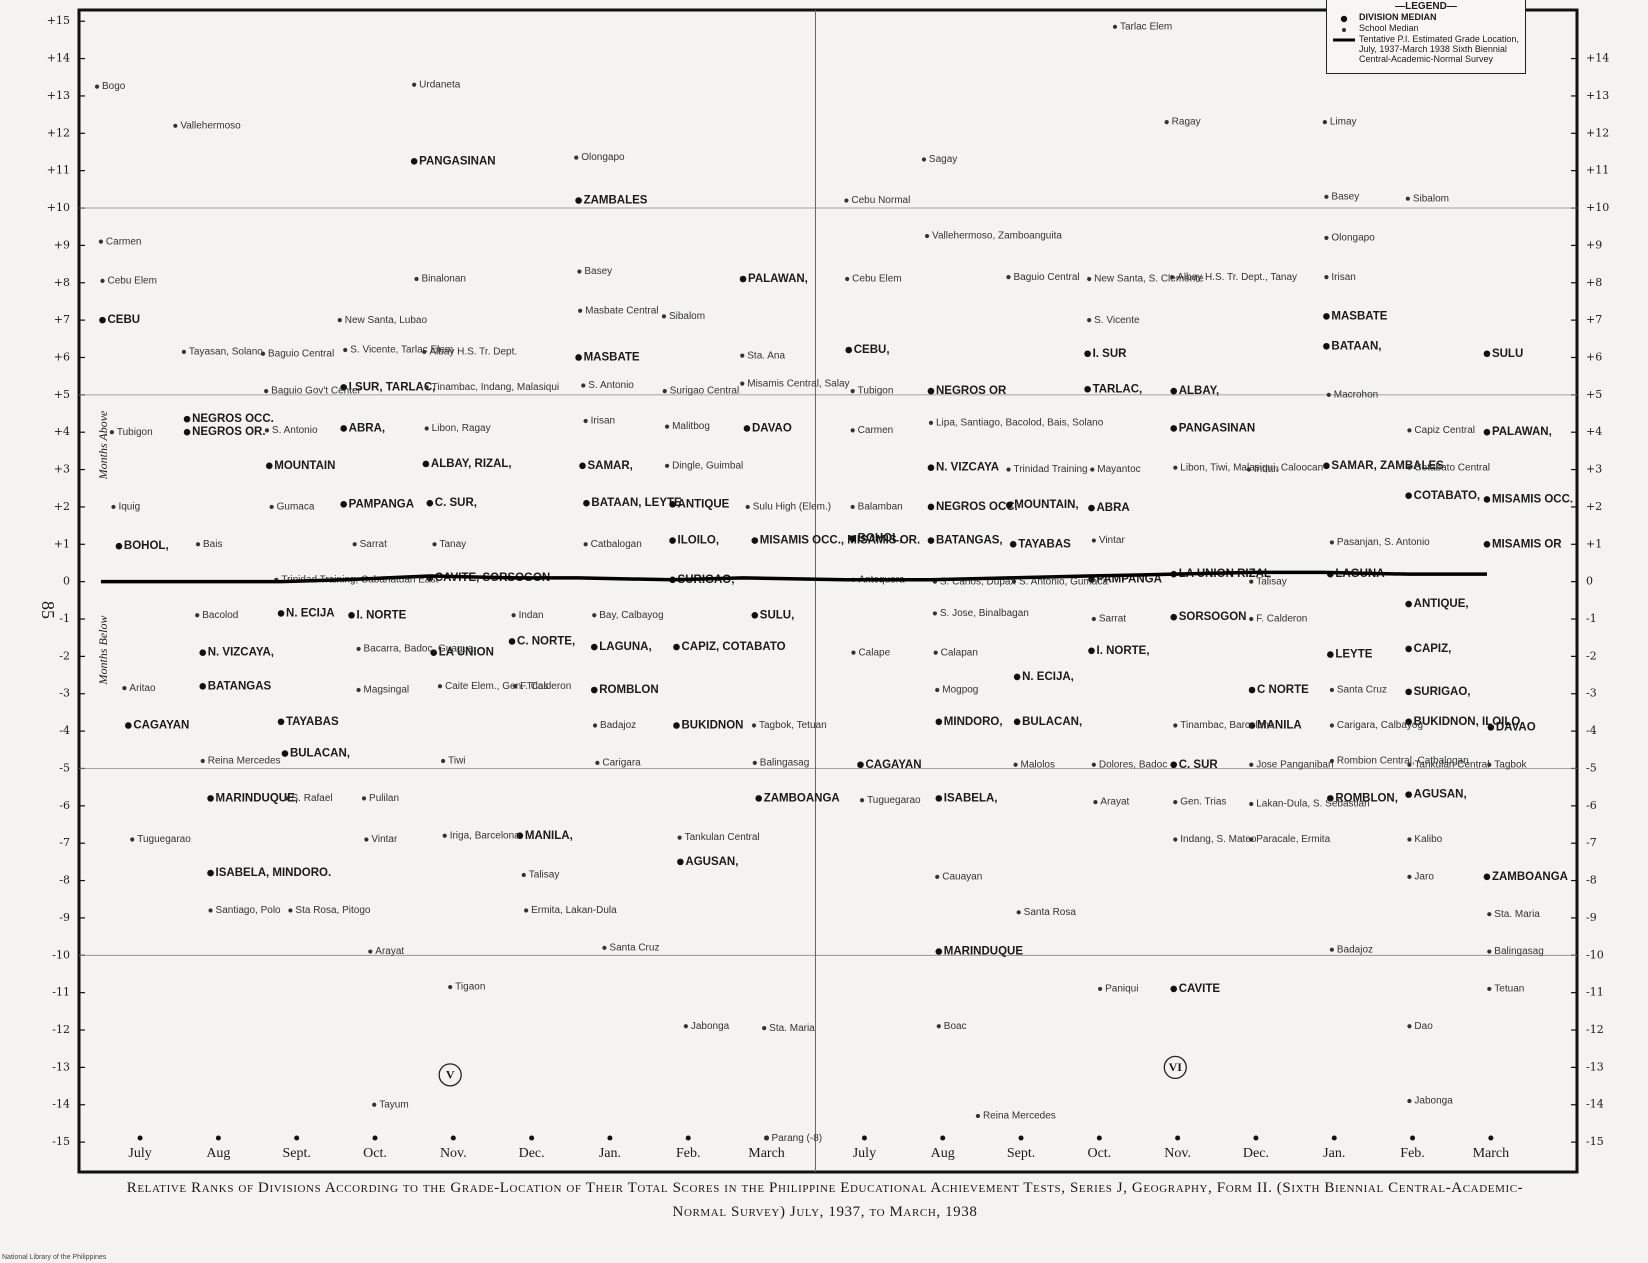 Image resolution: width=1648 pixels, height=1263 pixels. What do you see at coordinates (1424, 876) in the screenshot?
I see `school-label: Jaro` at bounding box center [1424, 876].